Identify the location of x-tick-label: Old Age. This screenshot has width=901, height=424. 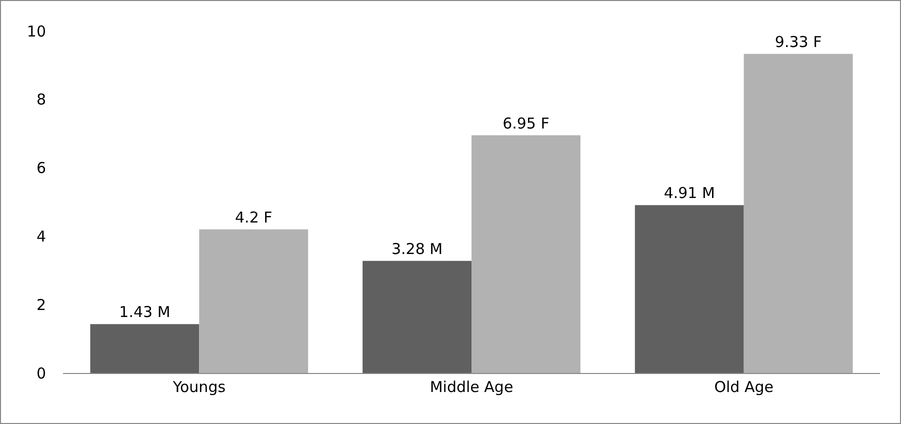
(744, 387).